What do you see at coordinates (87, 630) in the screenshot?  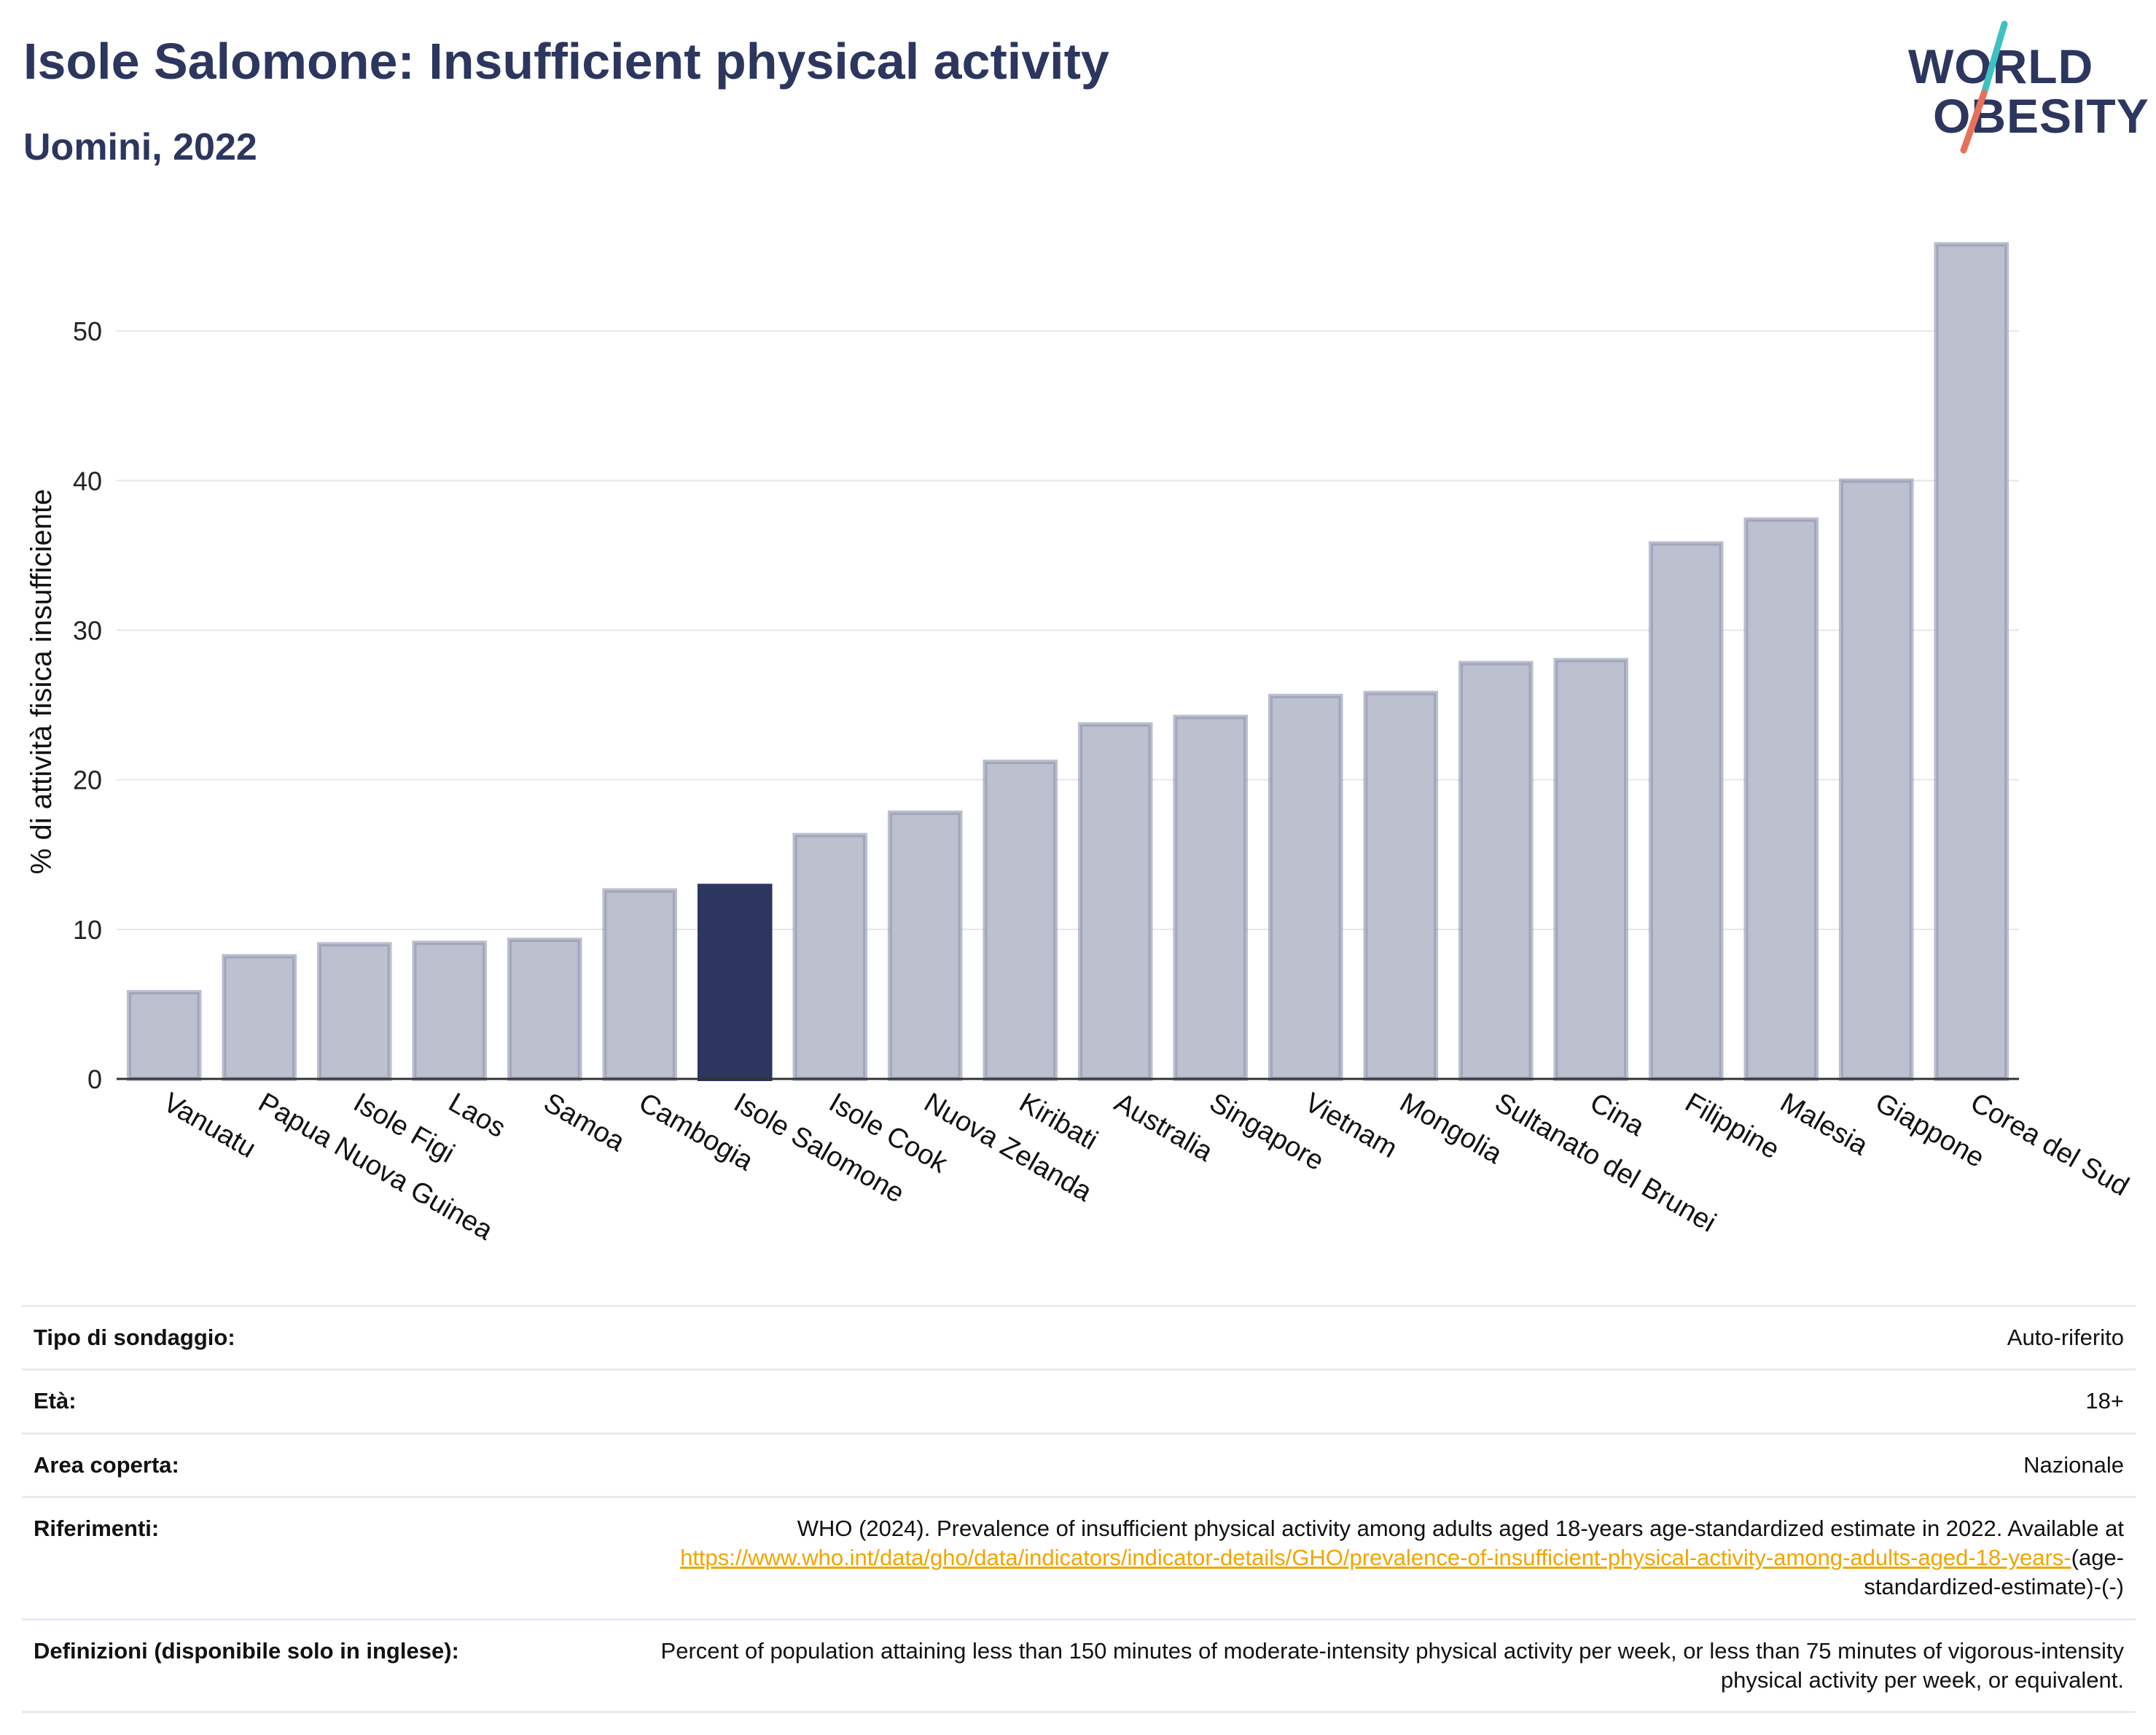 I see `y-tick-label: 30` at bounding box center [87, 630].